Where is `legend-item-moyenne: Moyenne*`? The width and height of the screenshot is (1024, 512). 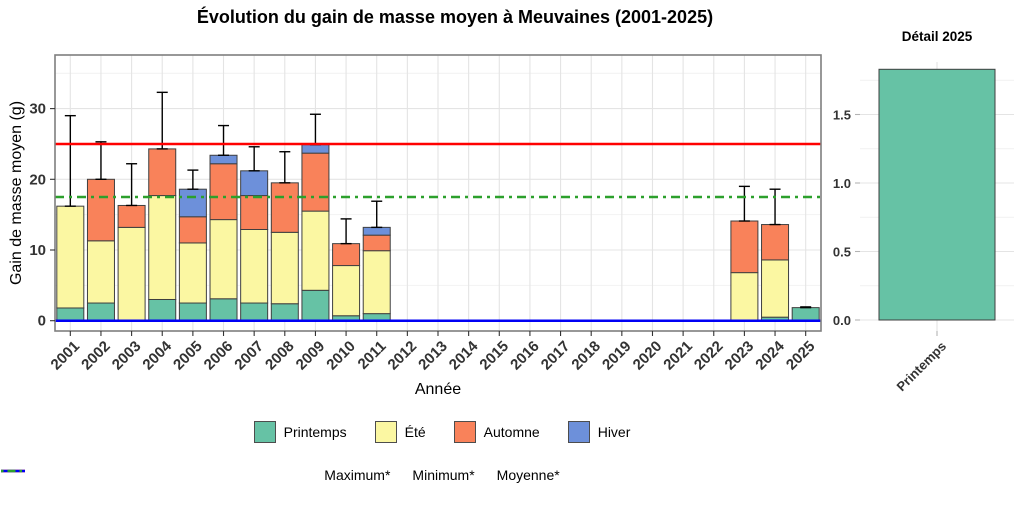 legend-item-moyenne: Moyenne* is located at coordinates (280, 475).